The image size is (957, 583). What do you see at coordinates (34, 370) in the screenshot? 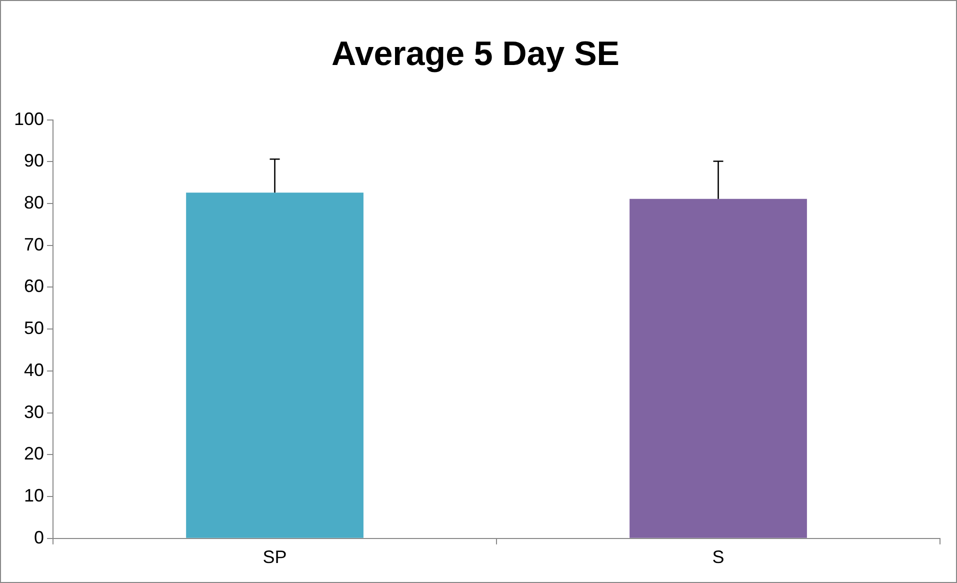
I see `y-tick-label: 40` at bounding box center [34, 370].